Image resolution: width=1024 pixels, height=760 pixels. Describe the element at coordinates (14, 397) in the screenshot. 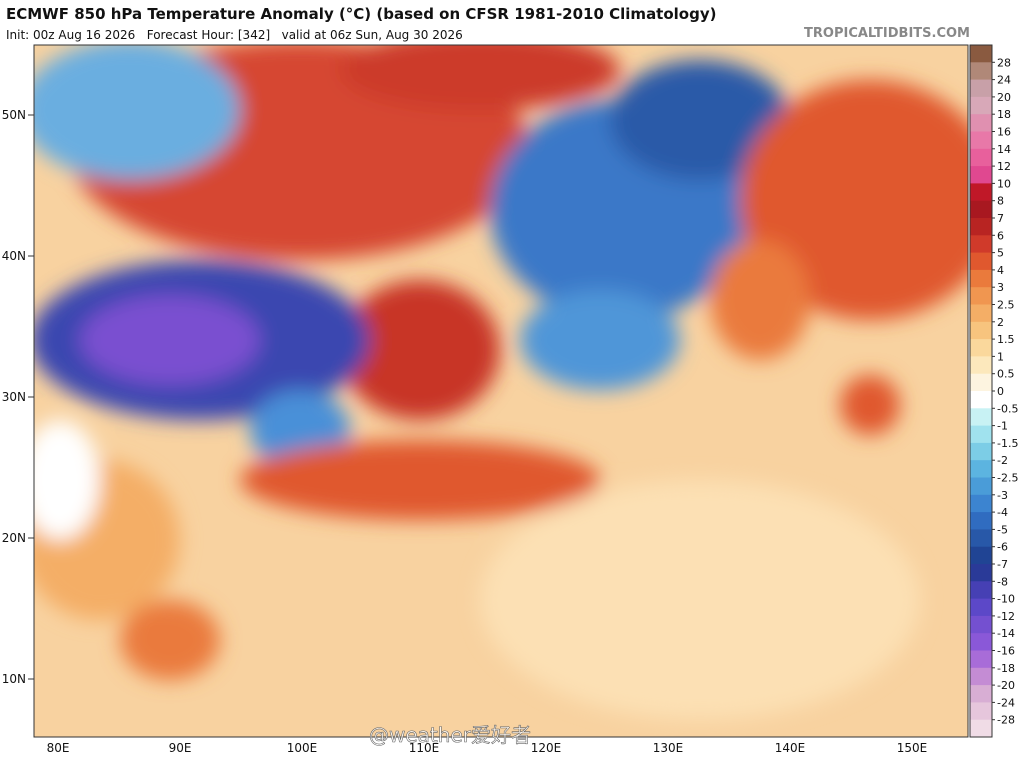

I see `lat-label: 30N` at that location.